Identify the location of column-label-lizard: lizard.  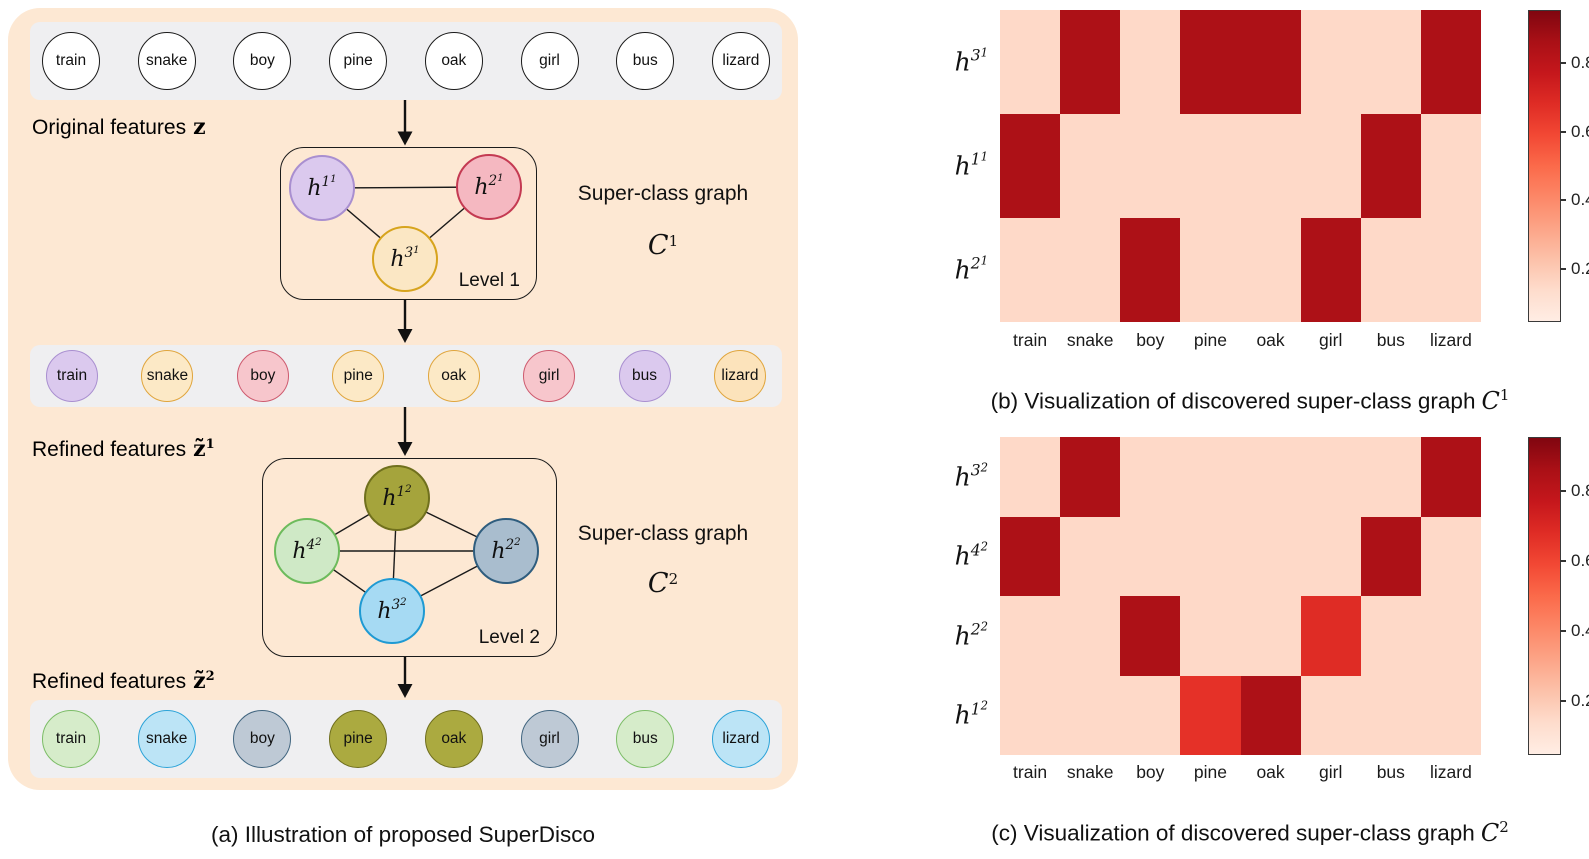
(1451, 772).